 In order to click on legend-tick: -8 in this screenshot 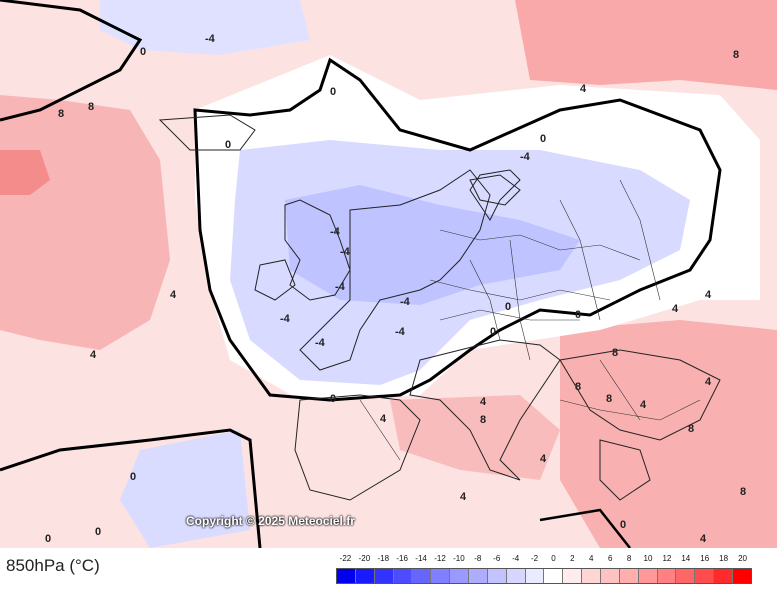, I will do `click(478, 558)`.